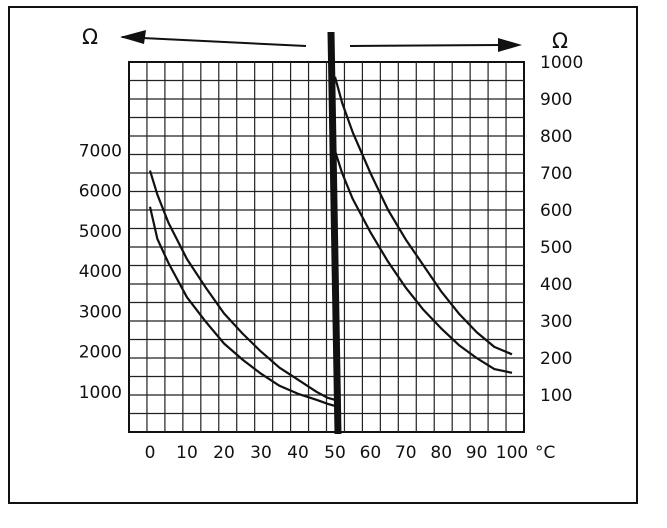 This screenshot has height=528, width=667. Describe the element at coordinates (425, 45) in the screenshot. I see `right-arrow-shaft` at that location.